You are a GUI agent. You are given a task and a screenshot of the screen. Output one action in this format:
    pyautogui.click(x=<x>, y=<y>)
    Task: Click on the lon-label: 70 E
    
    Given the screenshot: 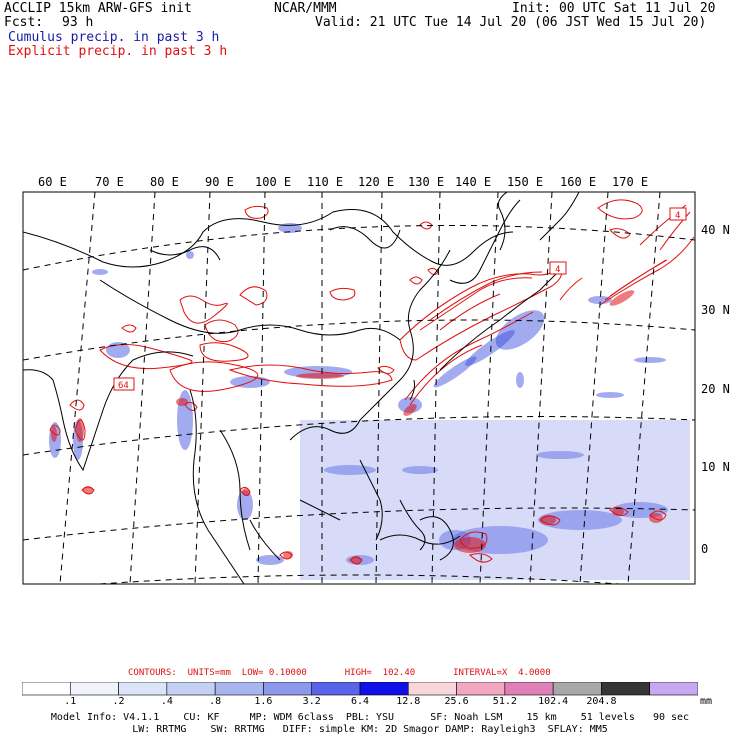 What is the action you would take?
    pyautogui.click(x=109, y=182)
    